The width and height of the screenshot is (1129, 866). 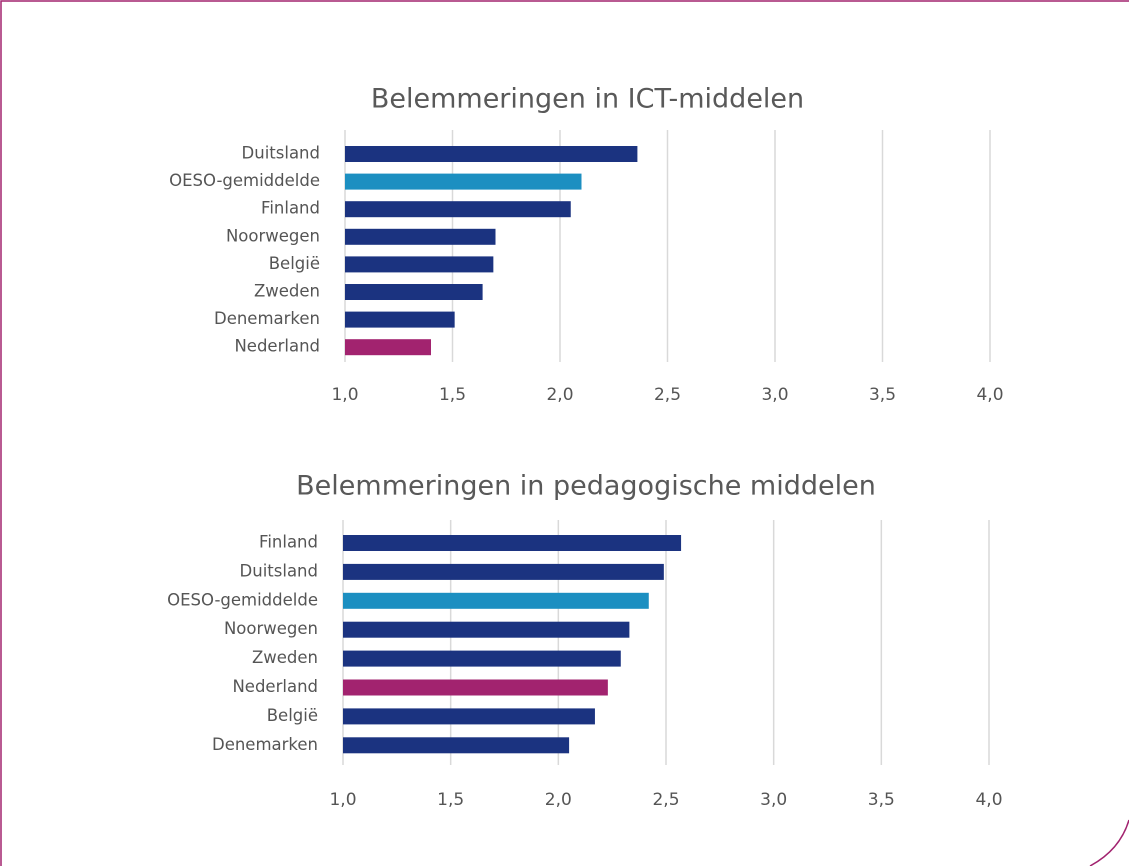 What do you see at coordinates (587, 99) in the screenshot?
I see `chart-title: Belemmeringen in ICT-middelen` at bounding box center [587, 99].